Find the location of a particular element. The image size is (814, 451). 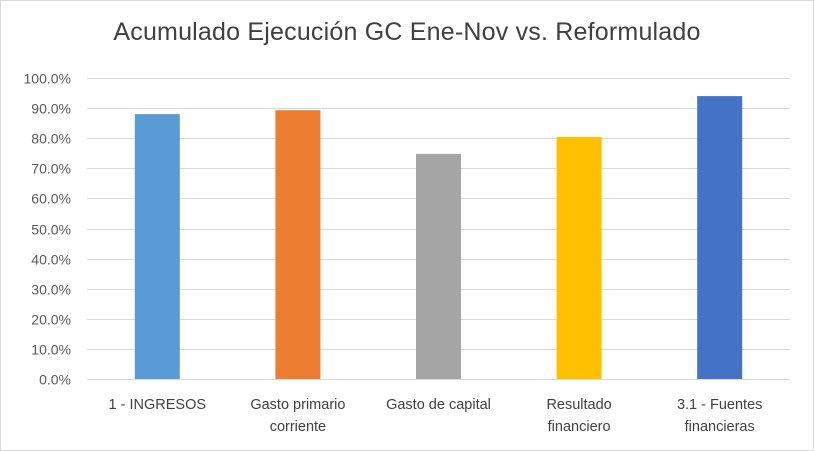

y-tick-label: 30.0% is located at coordinates (51, 290).